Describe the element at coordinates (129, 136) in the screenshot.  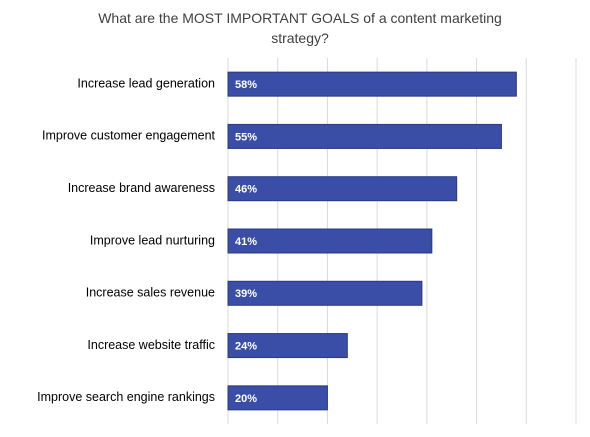
I see `category-label: Improve customer engagement` at that location.